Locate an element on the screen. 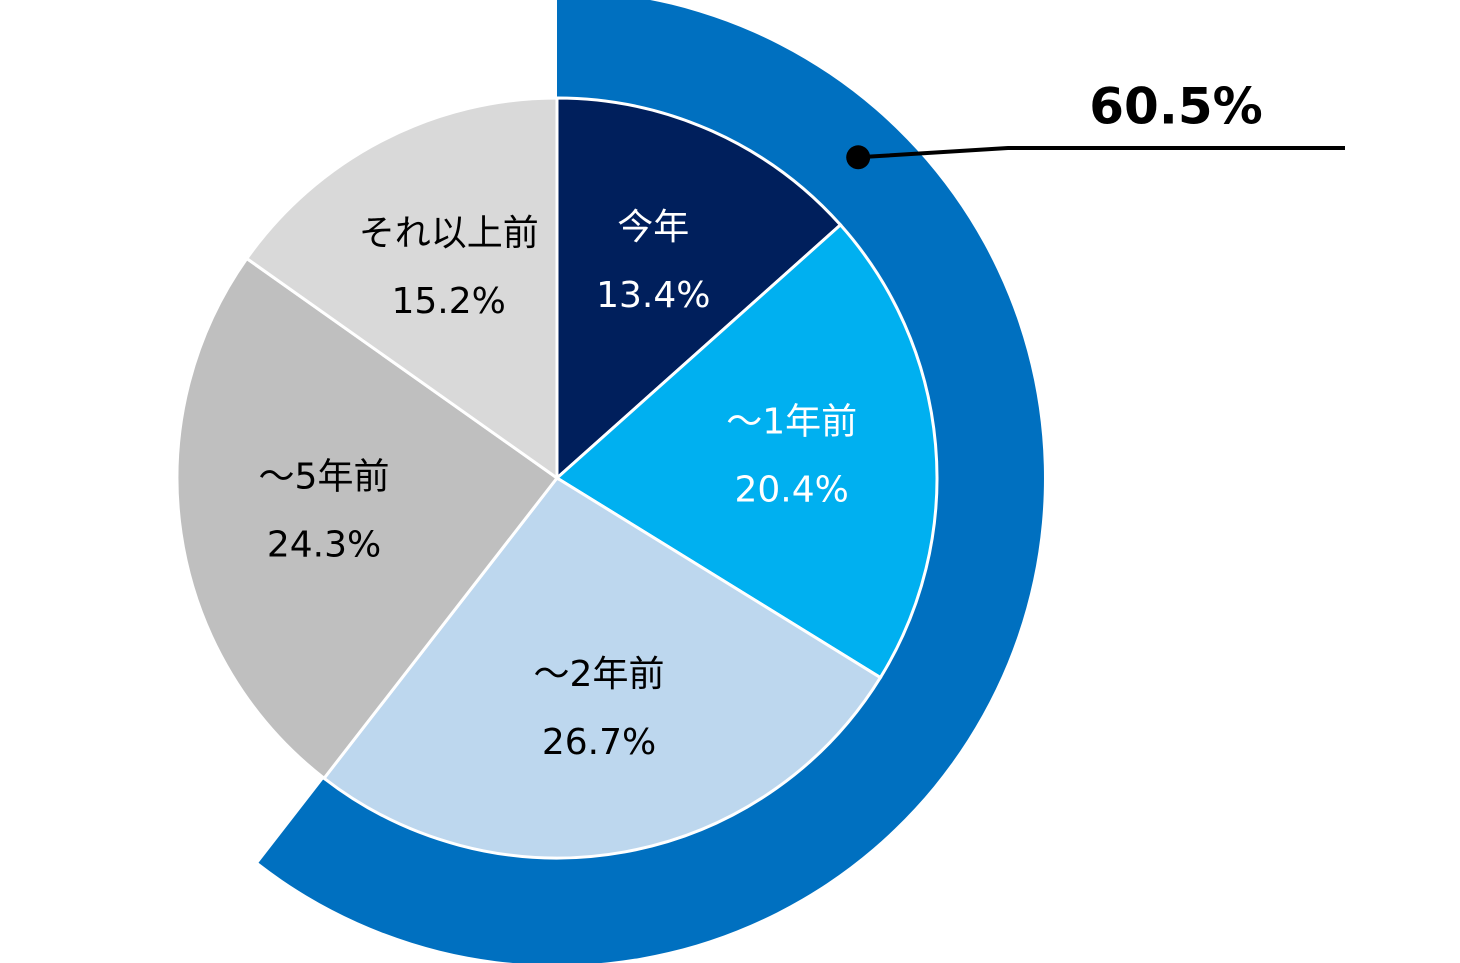 This screenshot has width=1460, height=963. slice-category-label: ～2年前 is located at coordinates (599, 674).